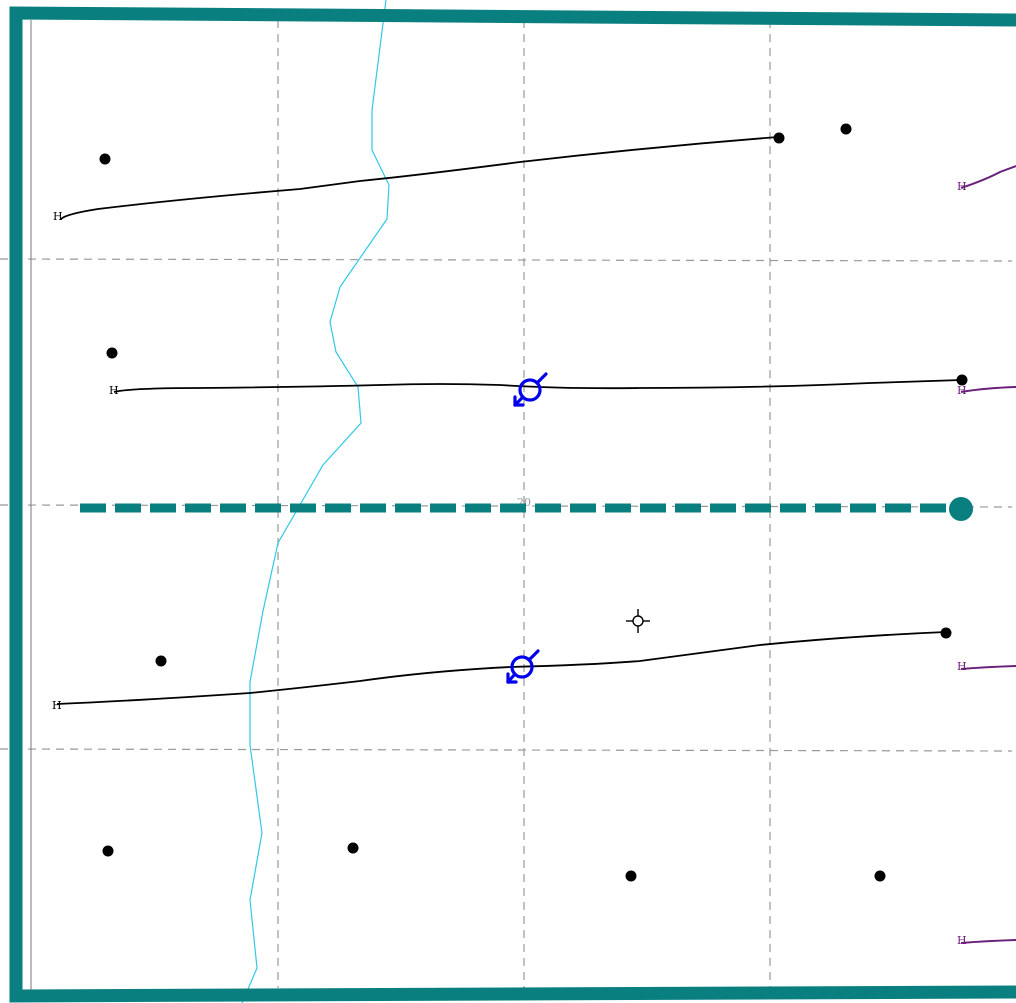 Image resolution: width=1016 pixels, height=1003 pixels. I want to click on well-label-2: H, so click(114, 390).